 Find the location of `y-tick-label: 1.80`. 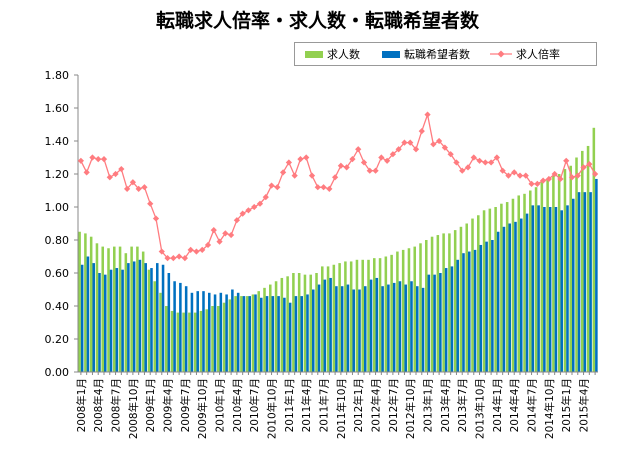

y-tick-label: 1.80 is located at coordinates (57, 75).